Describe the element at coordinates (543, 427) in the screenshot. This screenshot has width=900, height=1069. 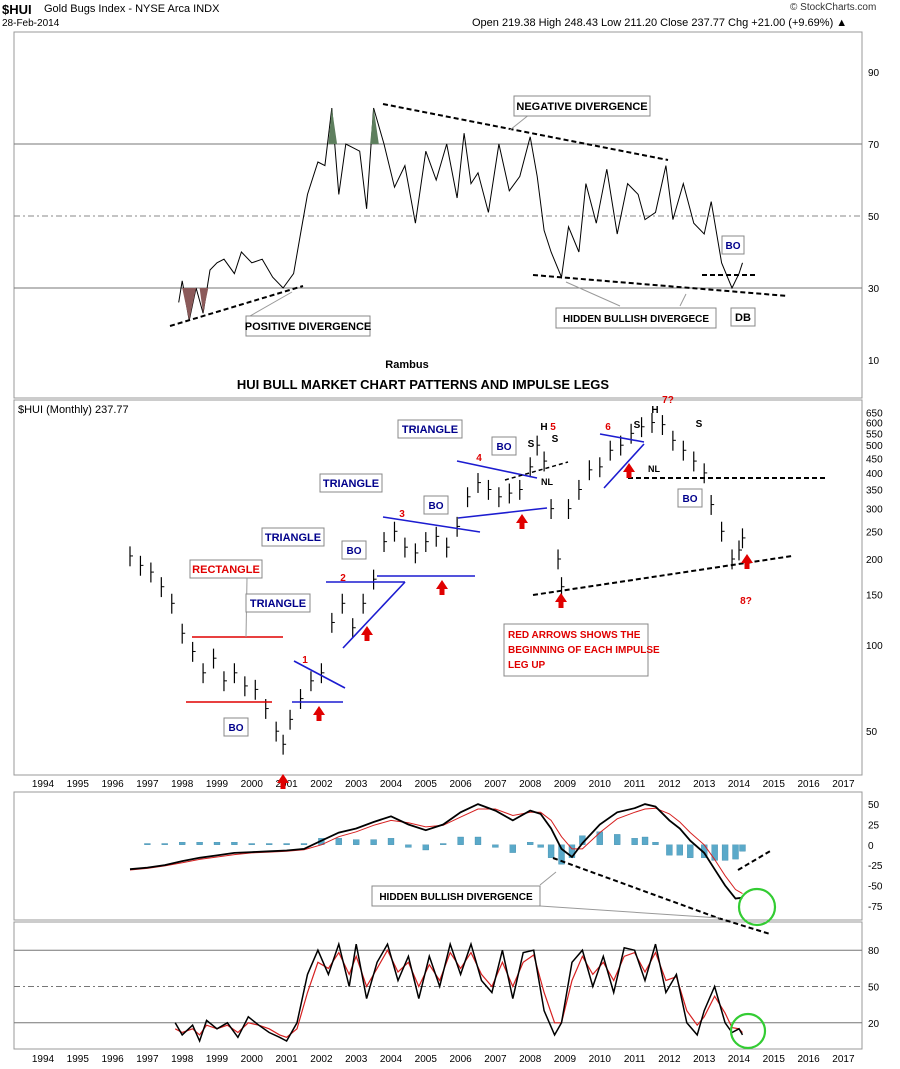
I see `head-label-1: H` at that location.